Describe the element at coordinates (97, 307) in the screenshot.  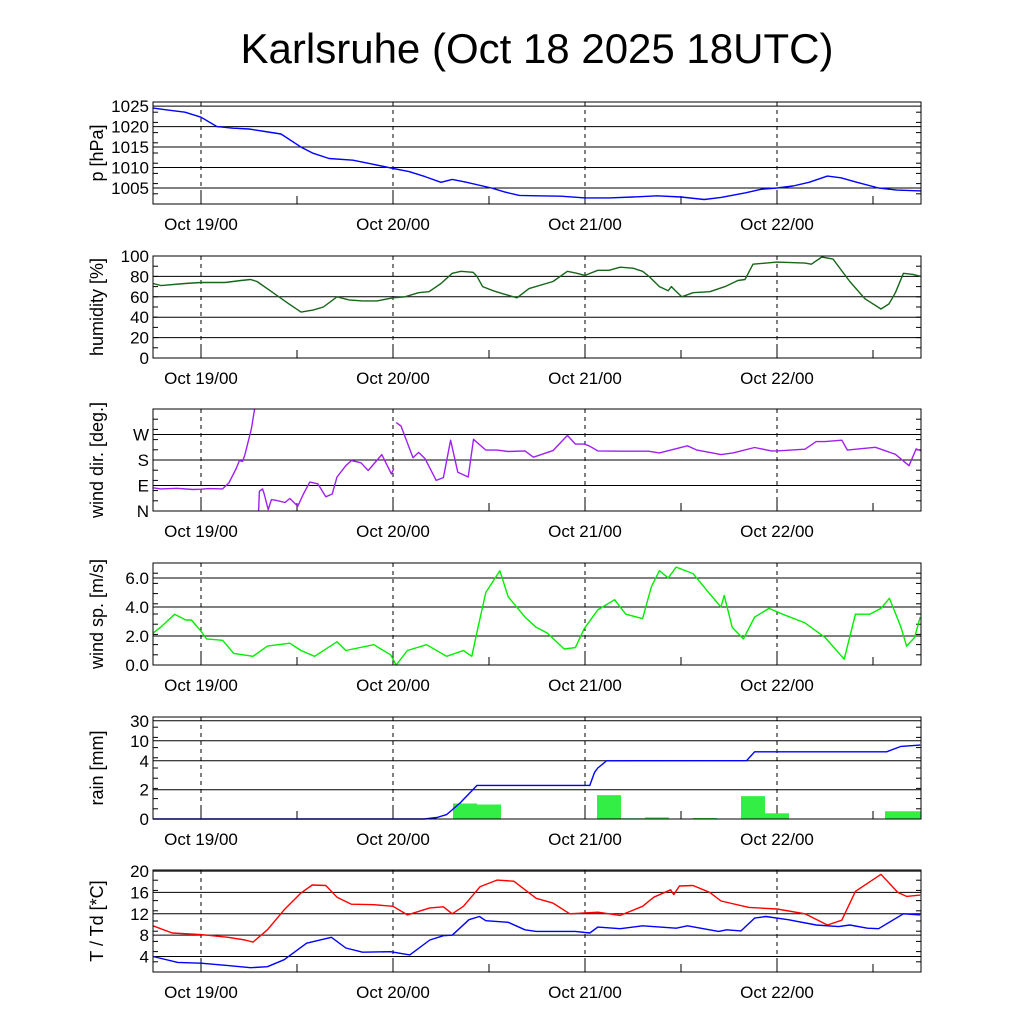
I see `y-axis-label: humidity [%]` at that location.